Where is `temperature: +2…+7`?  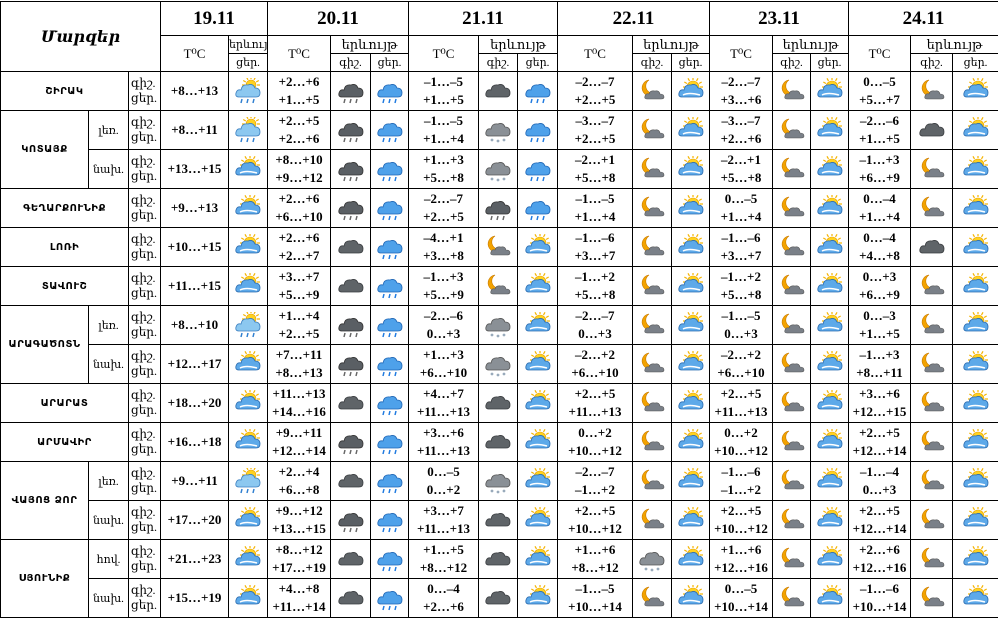
temperature: +2…+7 is located at coordinates (299, 256).